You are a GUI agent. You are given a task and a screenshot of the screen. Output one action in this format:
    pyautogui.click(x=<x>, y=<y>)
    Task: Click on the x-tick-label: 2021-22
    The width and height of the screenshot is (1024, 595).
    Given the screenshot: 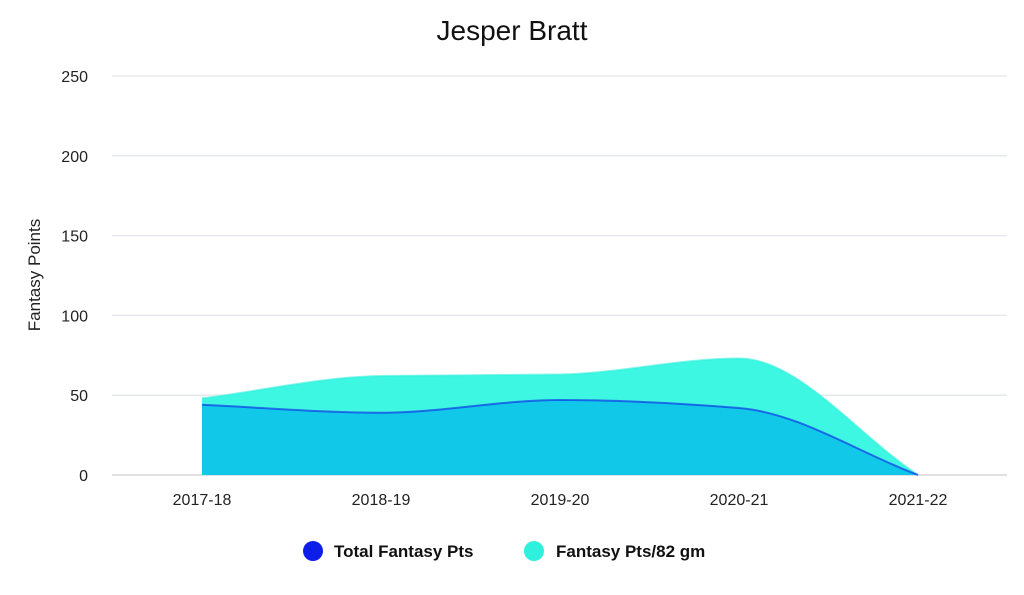 What is the action you would take?
    pyautogui.click(x=918, y=500)
    